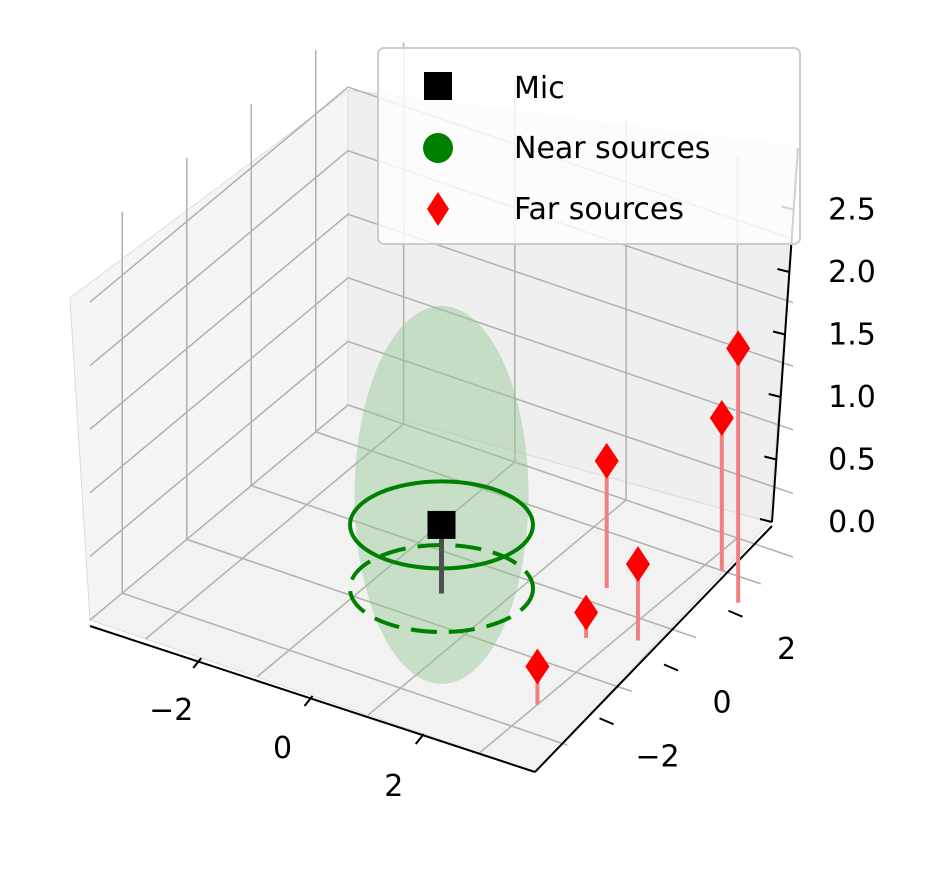 This screenshot has width=928, height=872. What do you see at coordinates (438, 86) in the screenshot?
I see `legend-marker-mic` at bounding box center [438, 86].